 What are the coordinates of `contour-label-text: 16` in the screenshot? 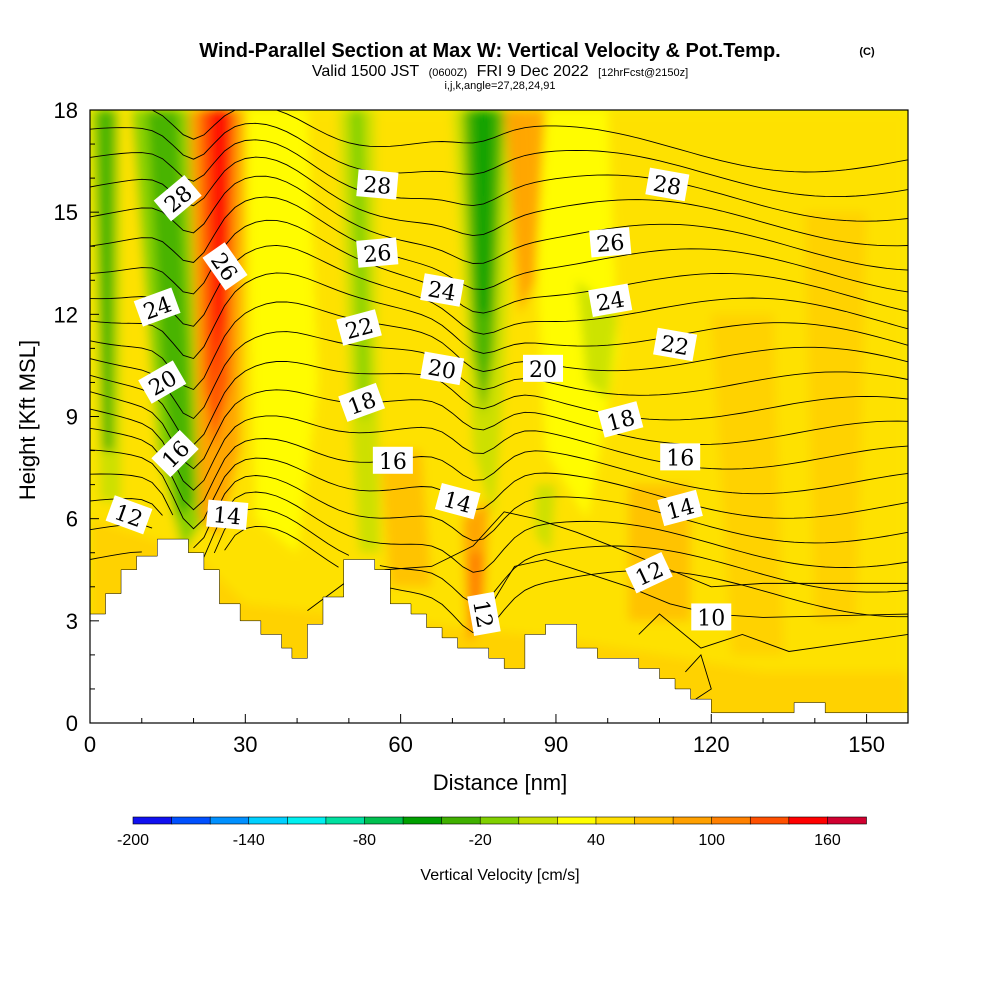 It's located at (680, 458).